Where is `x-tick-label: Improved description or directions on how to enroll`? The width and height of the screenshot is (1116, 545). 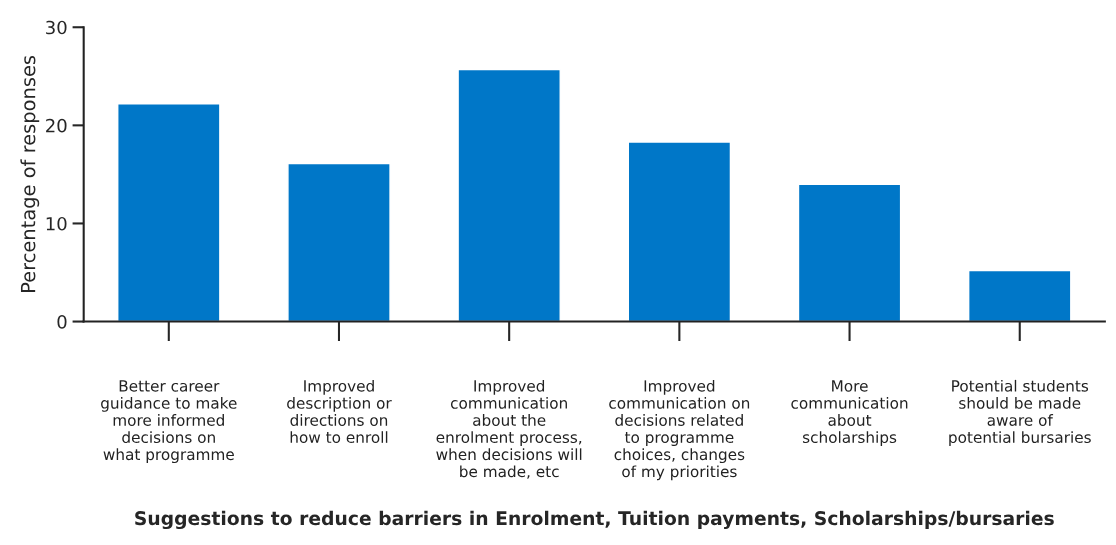 x-tick-label: Improved description or directions on how to enroll is located at coordinates (339, 411).